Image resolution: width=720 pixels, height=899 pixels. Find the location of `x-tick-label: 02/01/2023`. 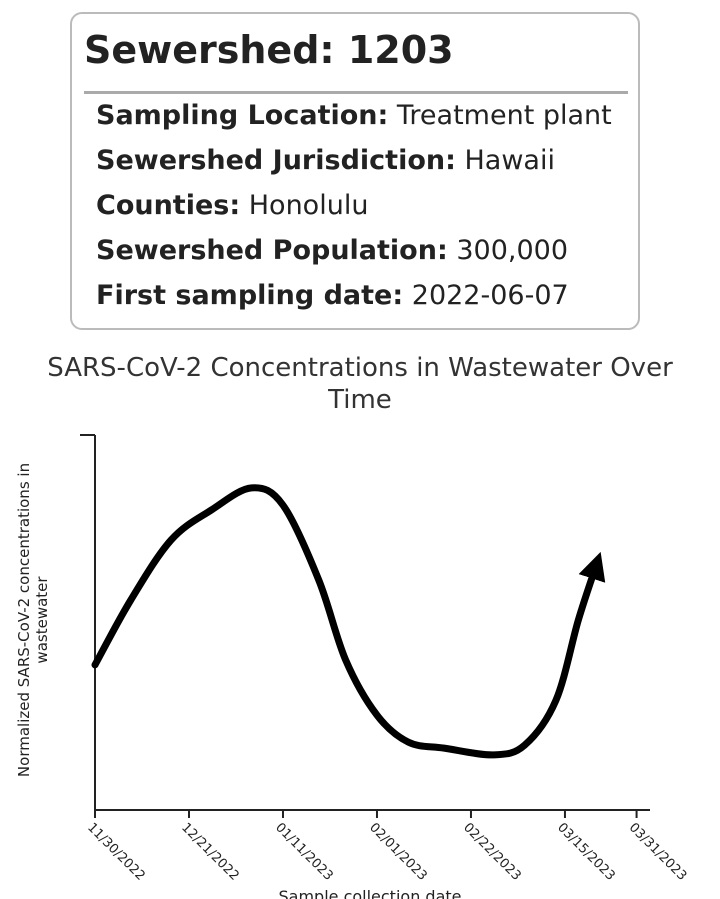

x-tick-label: 02/01/2023 is located at coordinates (398, 852).